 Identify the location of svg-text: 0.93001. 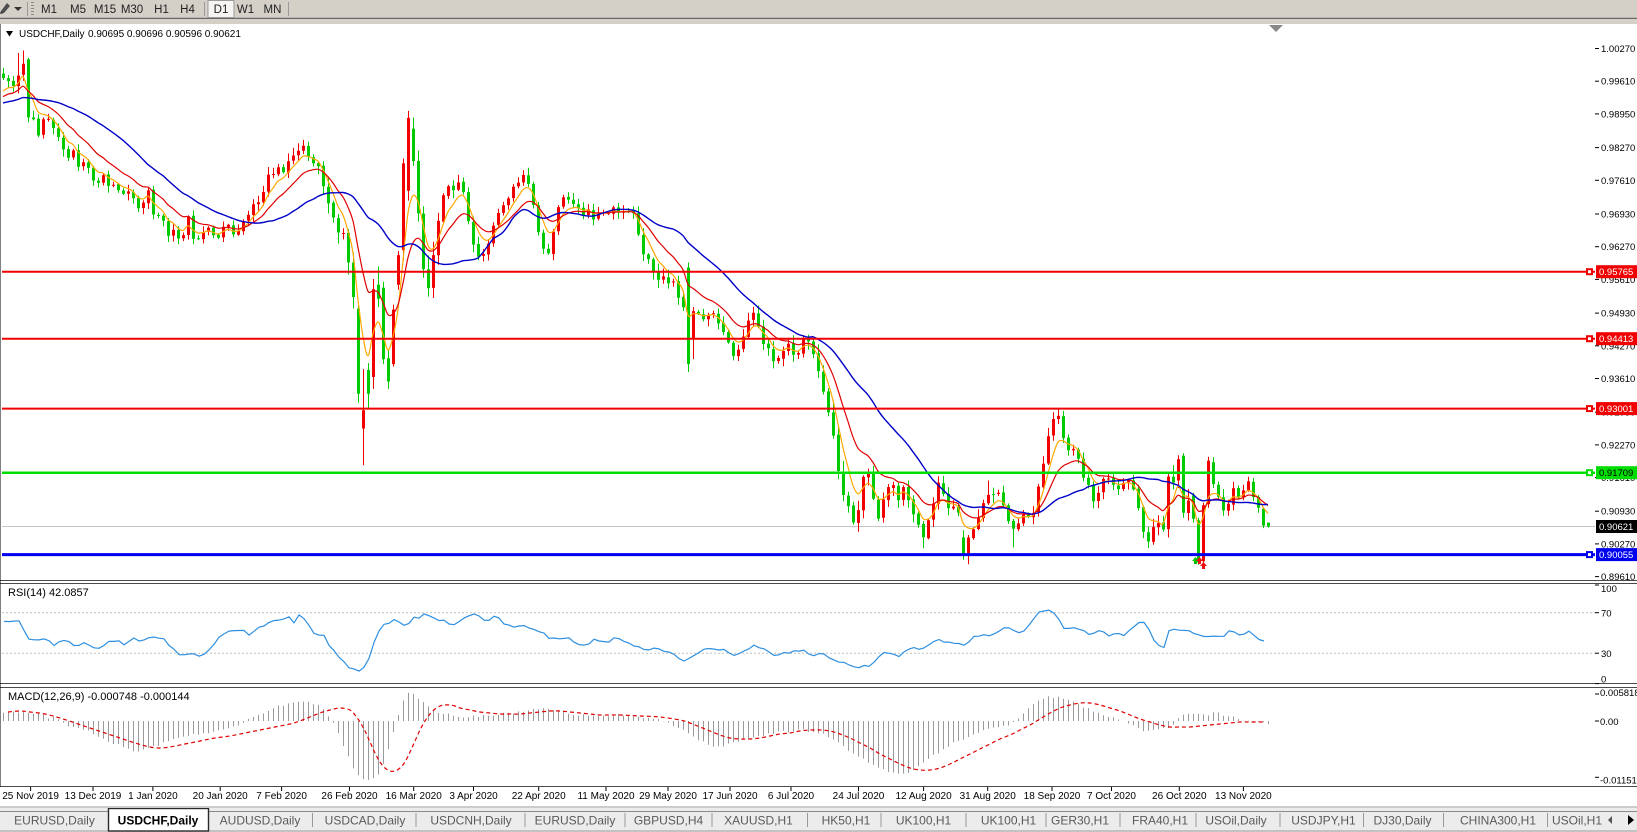
(1616, 409).